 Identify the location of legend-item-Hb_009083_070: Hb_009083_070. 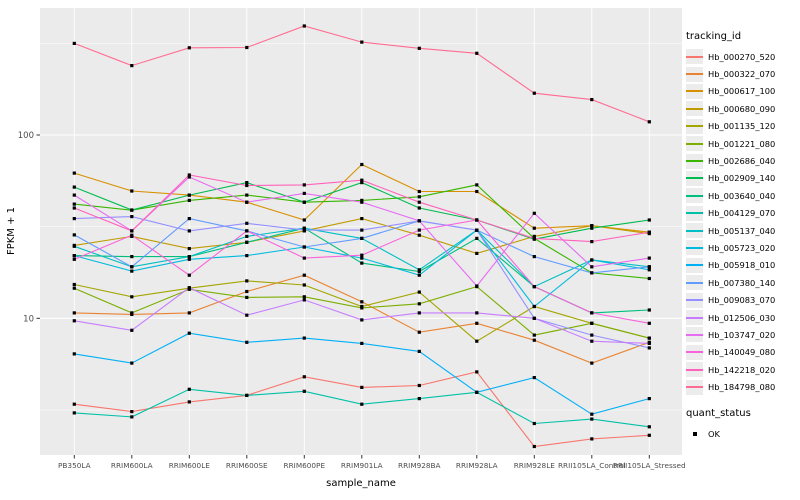
(743, 299).